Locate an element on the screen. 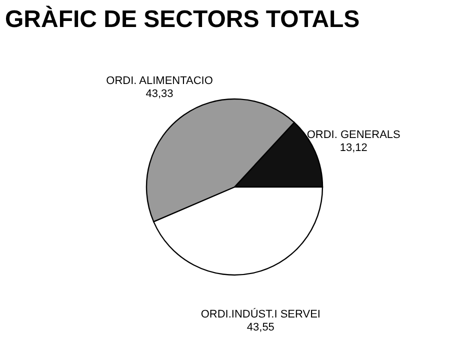 The height and width of the screenshot is (337, 469). chart-title: GRÀFIC DE SECTORS TOTALS is located at coordinates (182, 19).